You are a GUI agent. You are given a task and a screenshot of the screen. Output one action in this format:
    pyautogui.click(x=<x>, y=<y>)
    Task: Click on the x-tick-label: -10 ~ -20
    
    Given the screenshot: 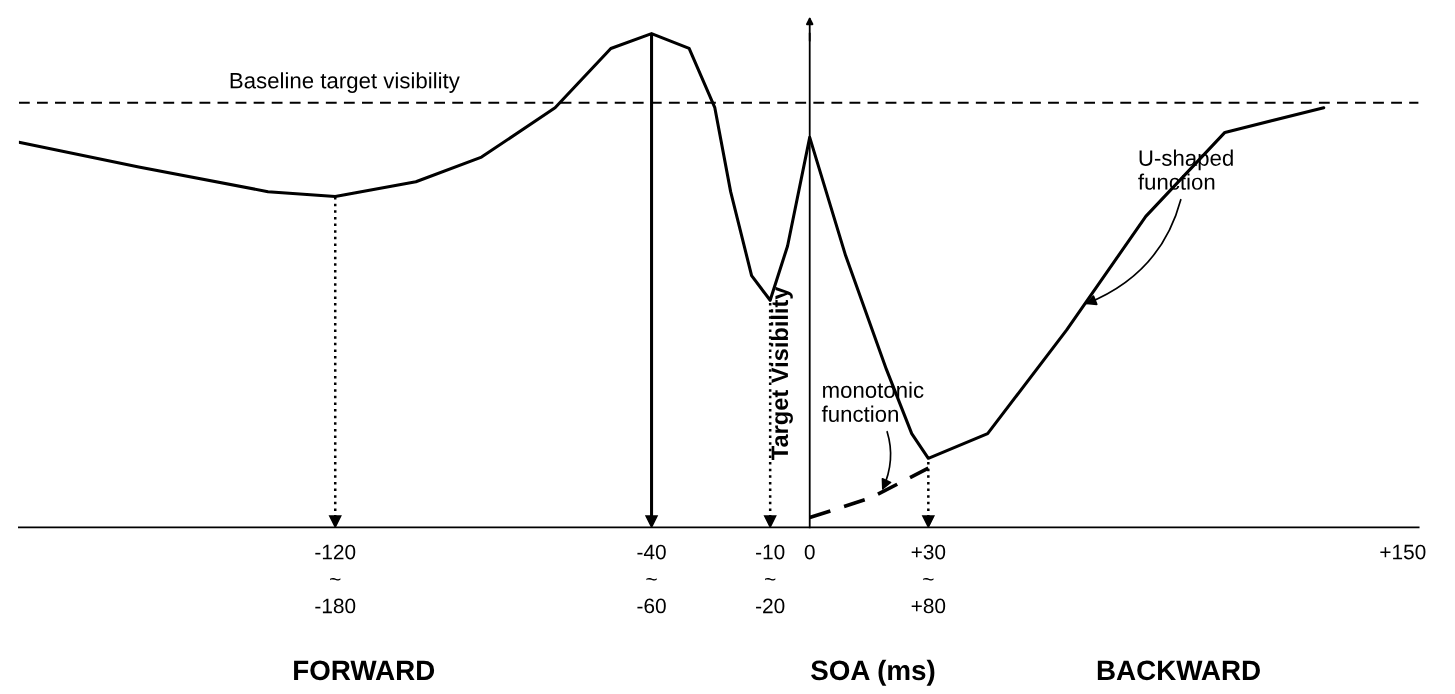 What is the action you would take?
    pyautogui.click(x=770, y=579)
    